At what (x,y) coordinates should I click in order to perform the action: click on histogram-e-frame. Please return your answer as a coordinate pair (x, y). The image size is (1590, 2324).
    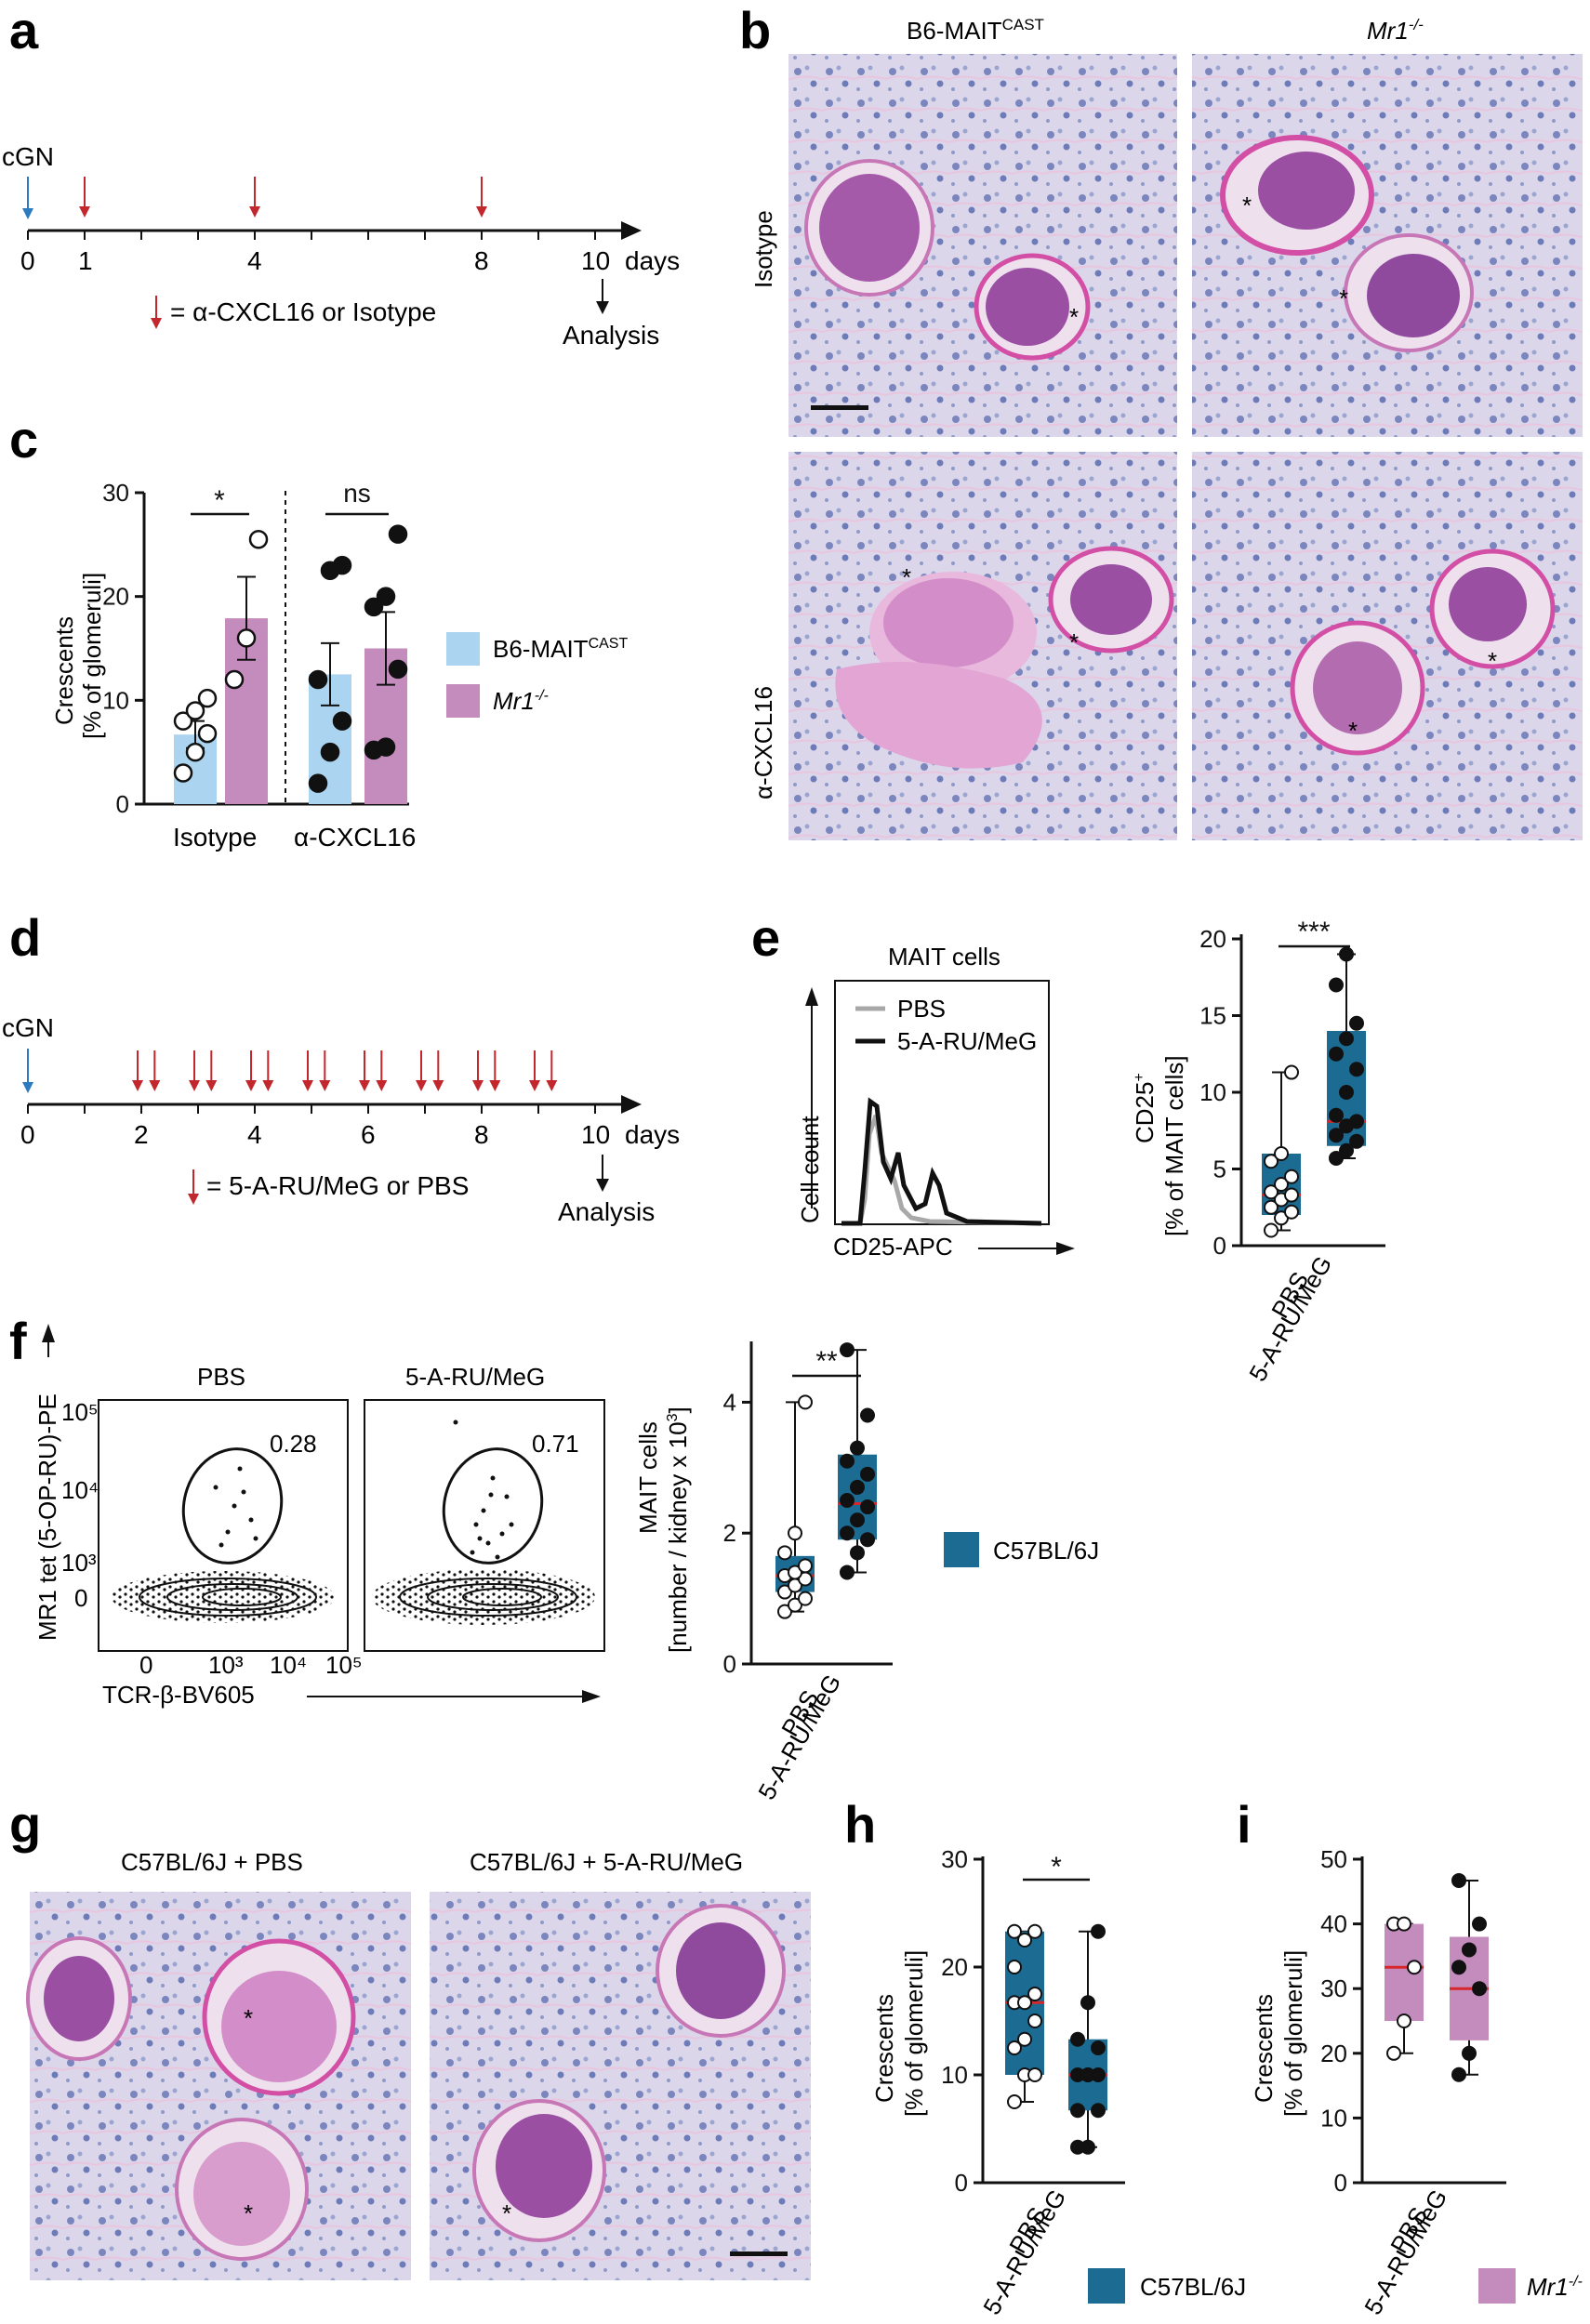
    Looking at the image, I should click on (942, 1102).